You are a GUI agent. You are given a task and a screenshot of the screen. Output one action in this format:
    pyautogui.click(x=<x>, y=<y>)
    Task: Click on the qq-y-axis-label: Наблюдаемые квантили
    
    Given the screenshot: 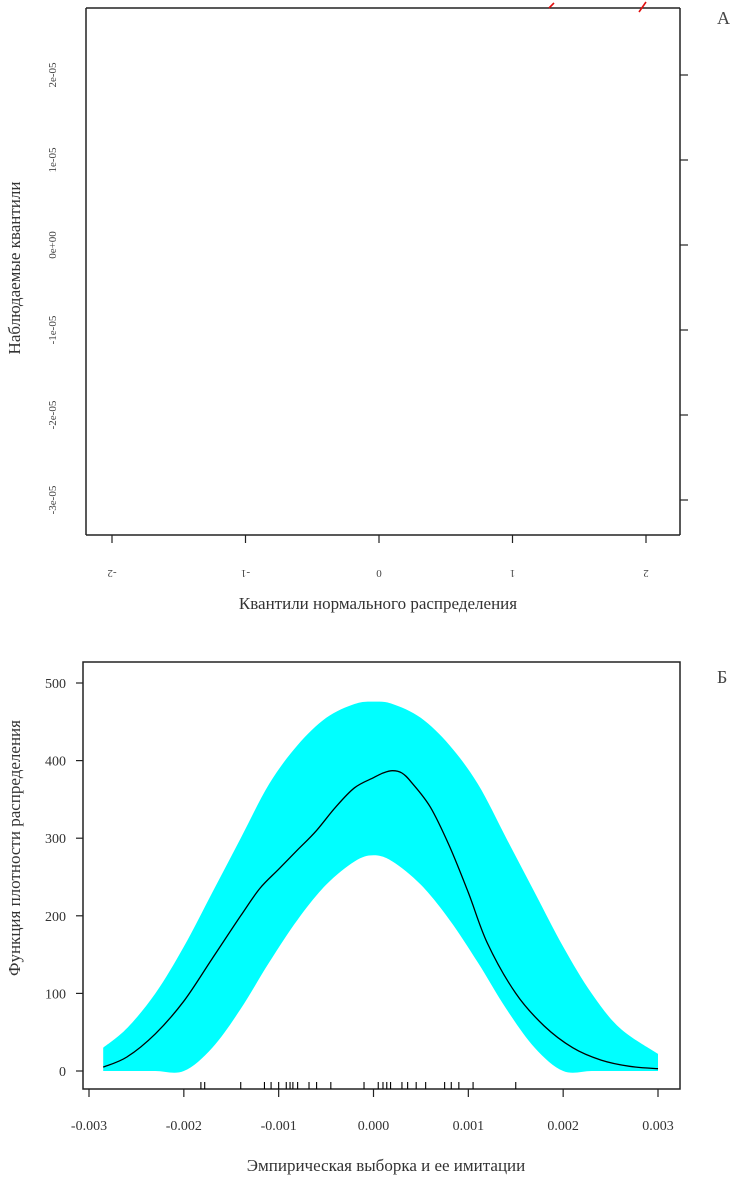 What is the action you would take?
    pyautogui.click(x=14, y=268)
    